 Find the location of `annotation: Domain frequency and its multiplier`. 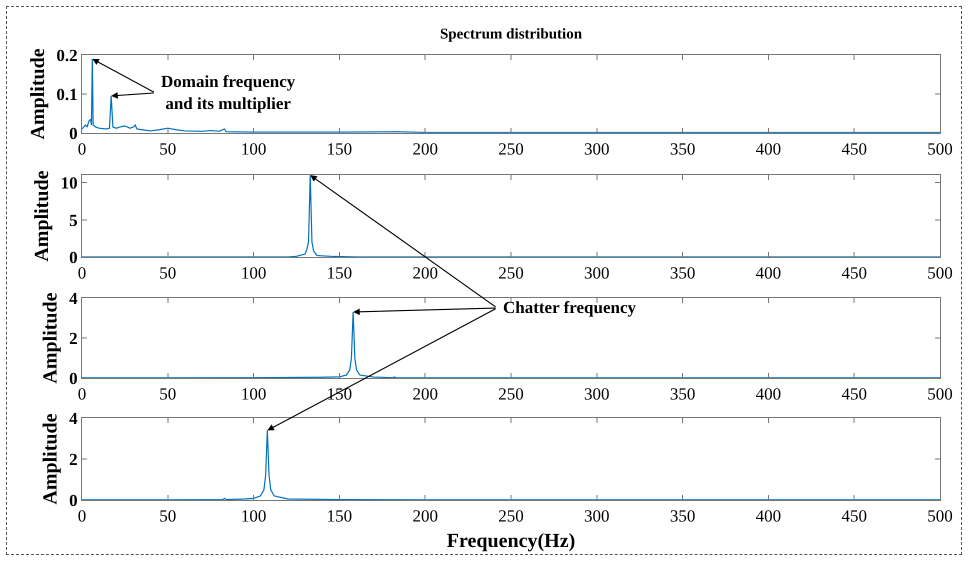

annotation: Domain frequency and its multiplier is located at coordinates (228, 93).